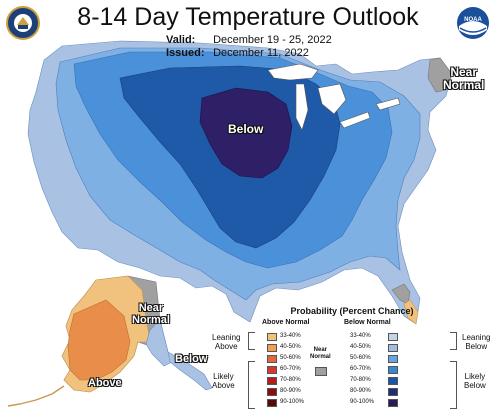  I want to click on lake-erie, so click(355, 120).